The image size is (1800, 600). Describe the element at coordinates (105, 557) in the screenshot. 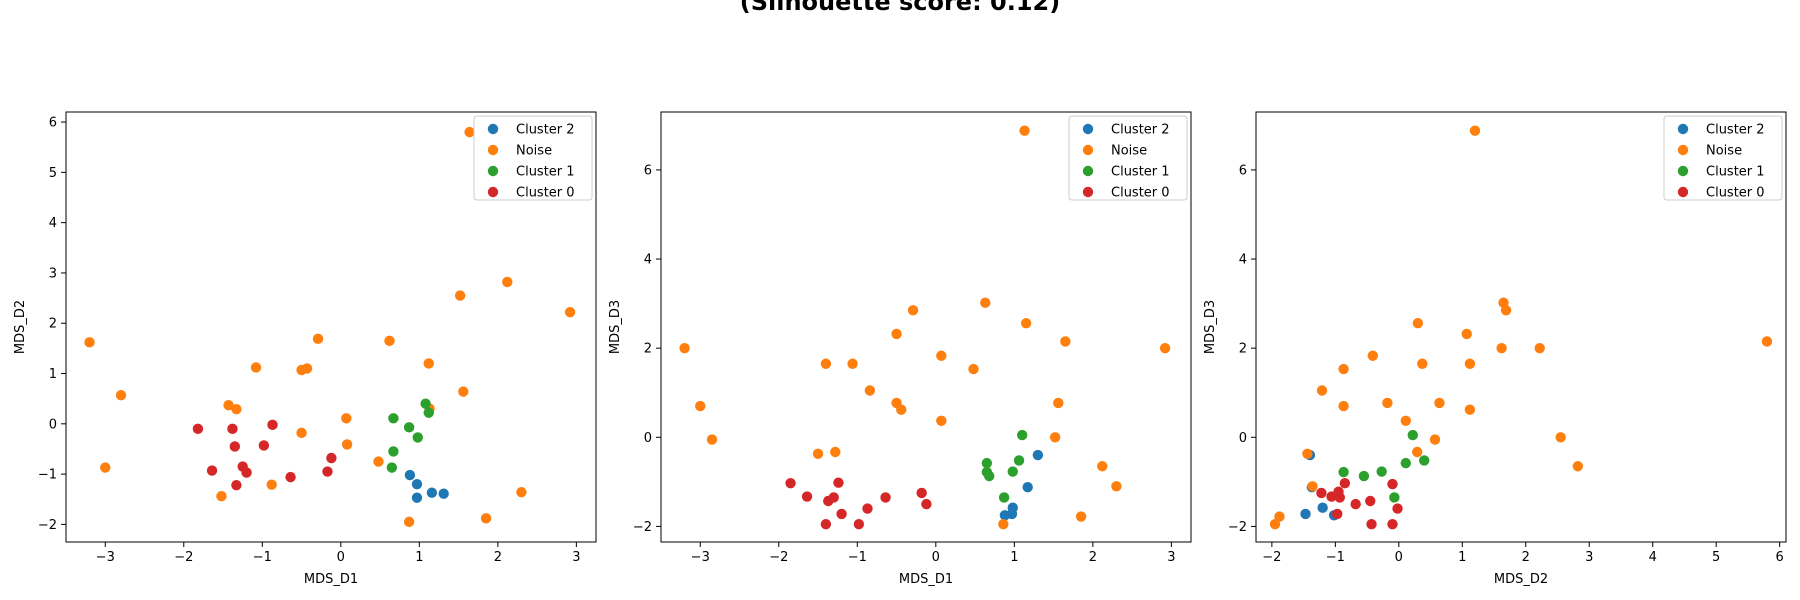

I see `x-tick-label: −3` at that location.